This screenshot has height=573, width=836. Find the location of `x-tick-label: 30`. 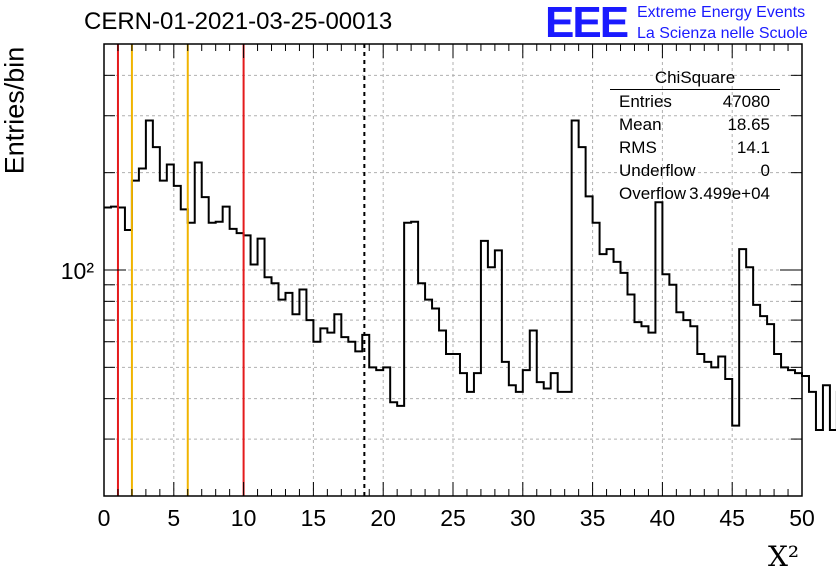

x-tick-label: 30 is located at coordinates (523, 518).